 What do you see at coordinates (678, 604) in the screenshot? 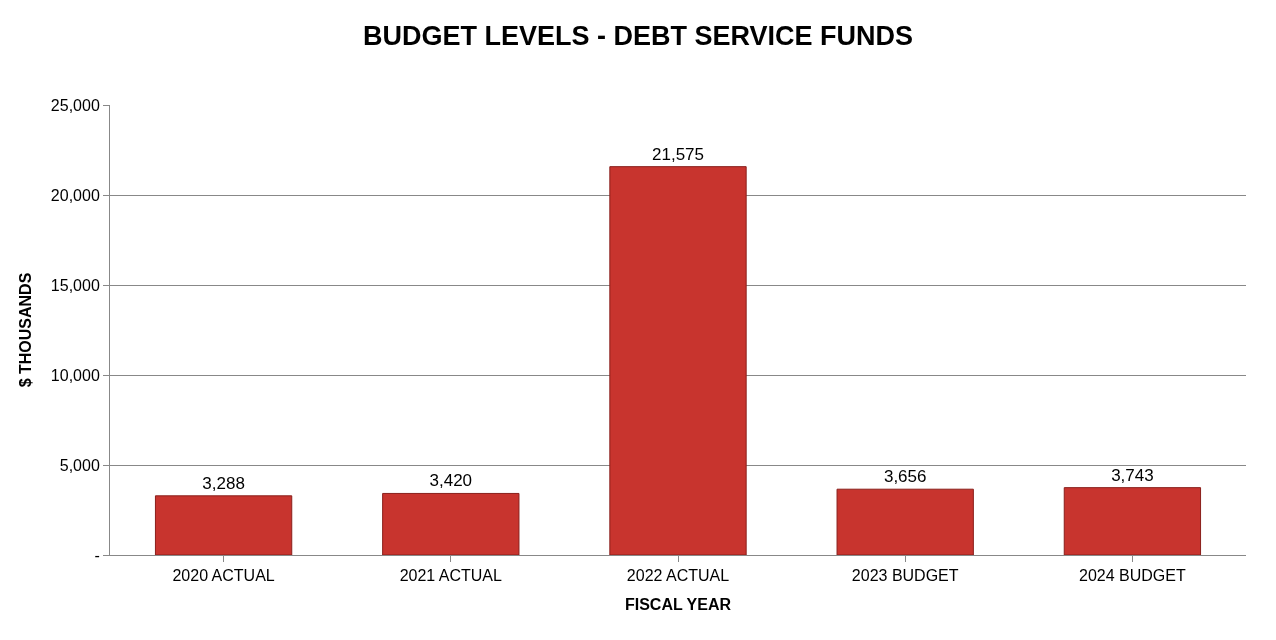
I see `x-axis-title: FISCAL YEAR` at bounding box center [678, 604].